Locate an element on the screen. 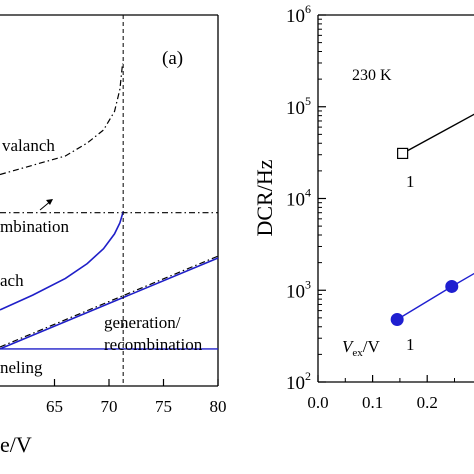 The height and width of the screenshot is (474, 474). data-point-open-square is located at coordinates (403, 153).